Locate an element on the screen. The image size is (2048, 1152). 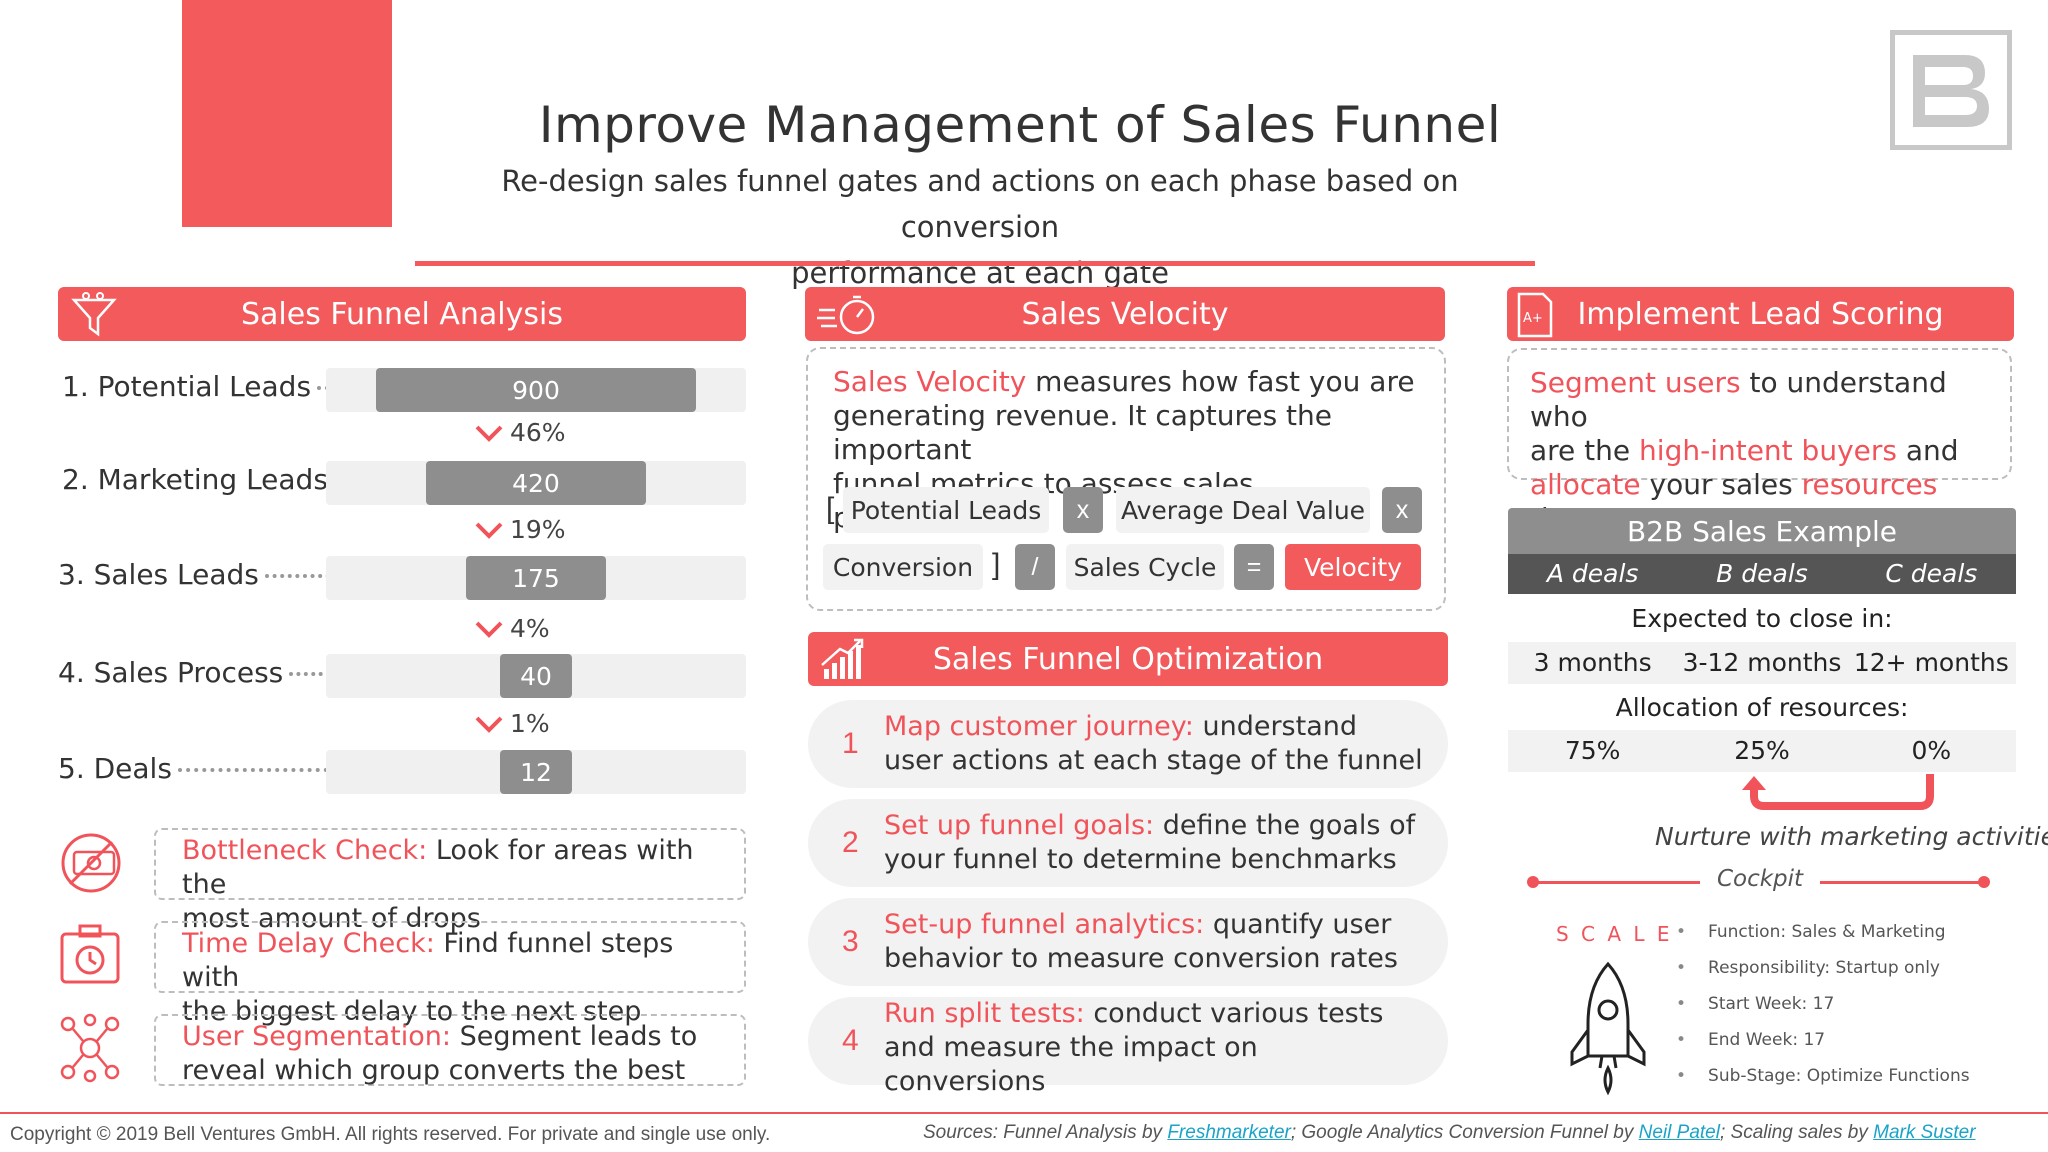
funnel-stage-bar: 420 is located at coordinates (536, 483).